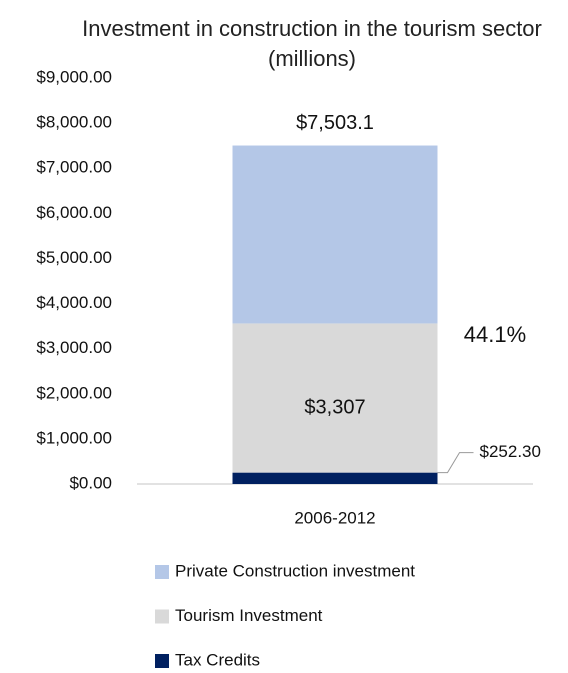 This screenshot has height=673, width=568. I want to click on total-label: $7,503.1, so click(335, 123).